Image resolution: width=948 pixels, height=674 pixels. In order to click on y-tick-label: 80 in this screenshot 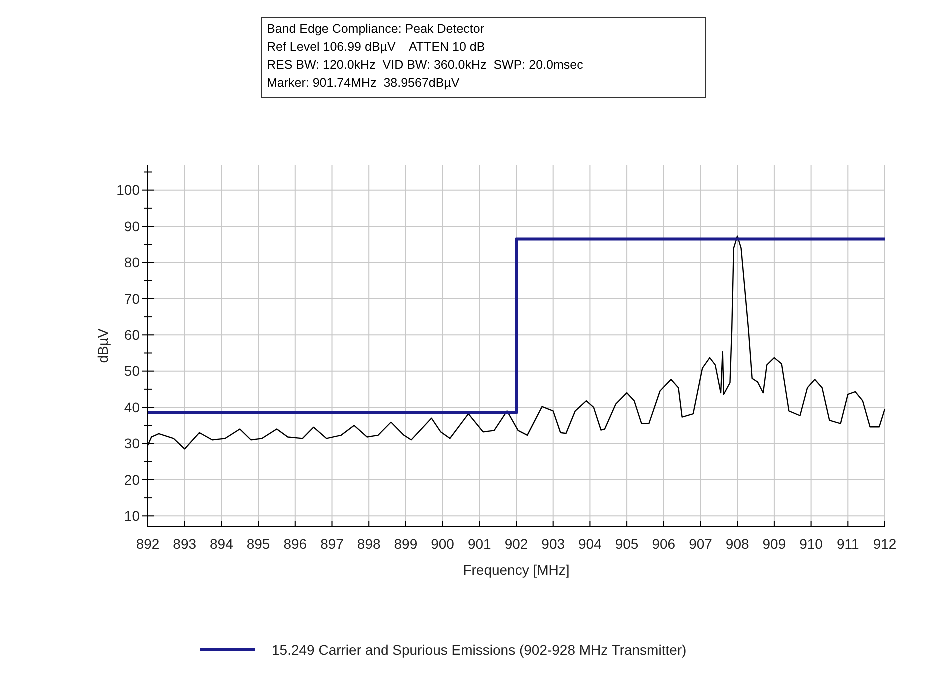, I will do `click(132, 262)`.